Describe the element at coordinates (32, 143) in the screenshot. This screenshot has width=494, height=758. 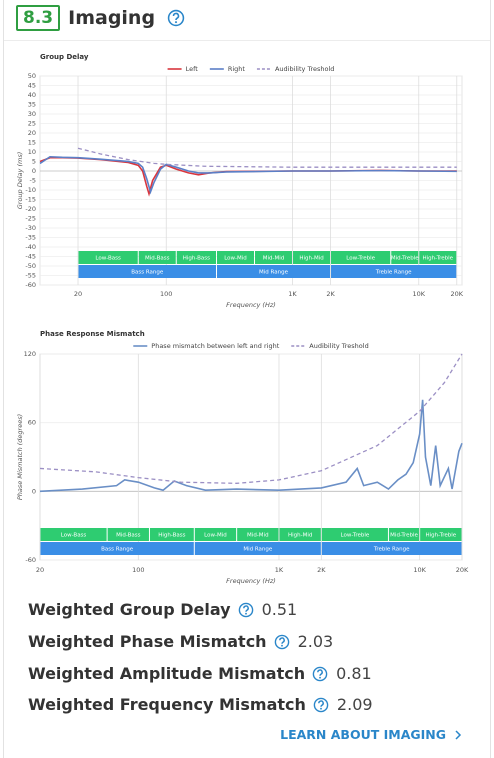
I see `y-tick-label: 15` at that location.